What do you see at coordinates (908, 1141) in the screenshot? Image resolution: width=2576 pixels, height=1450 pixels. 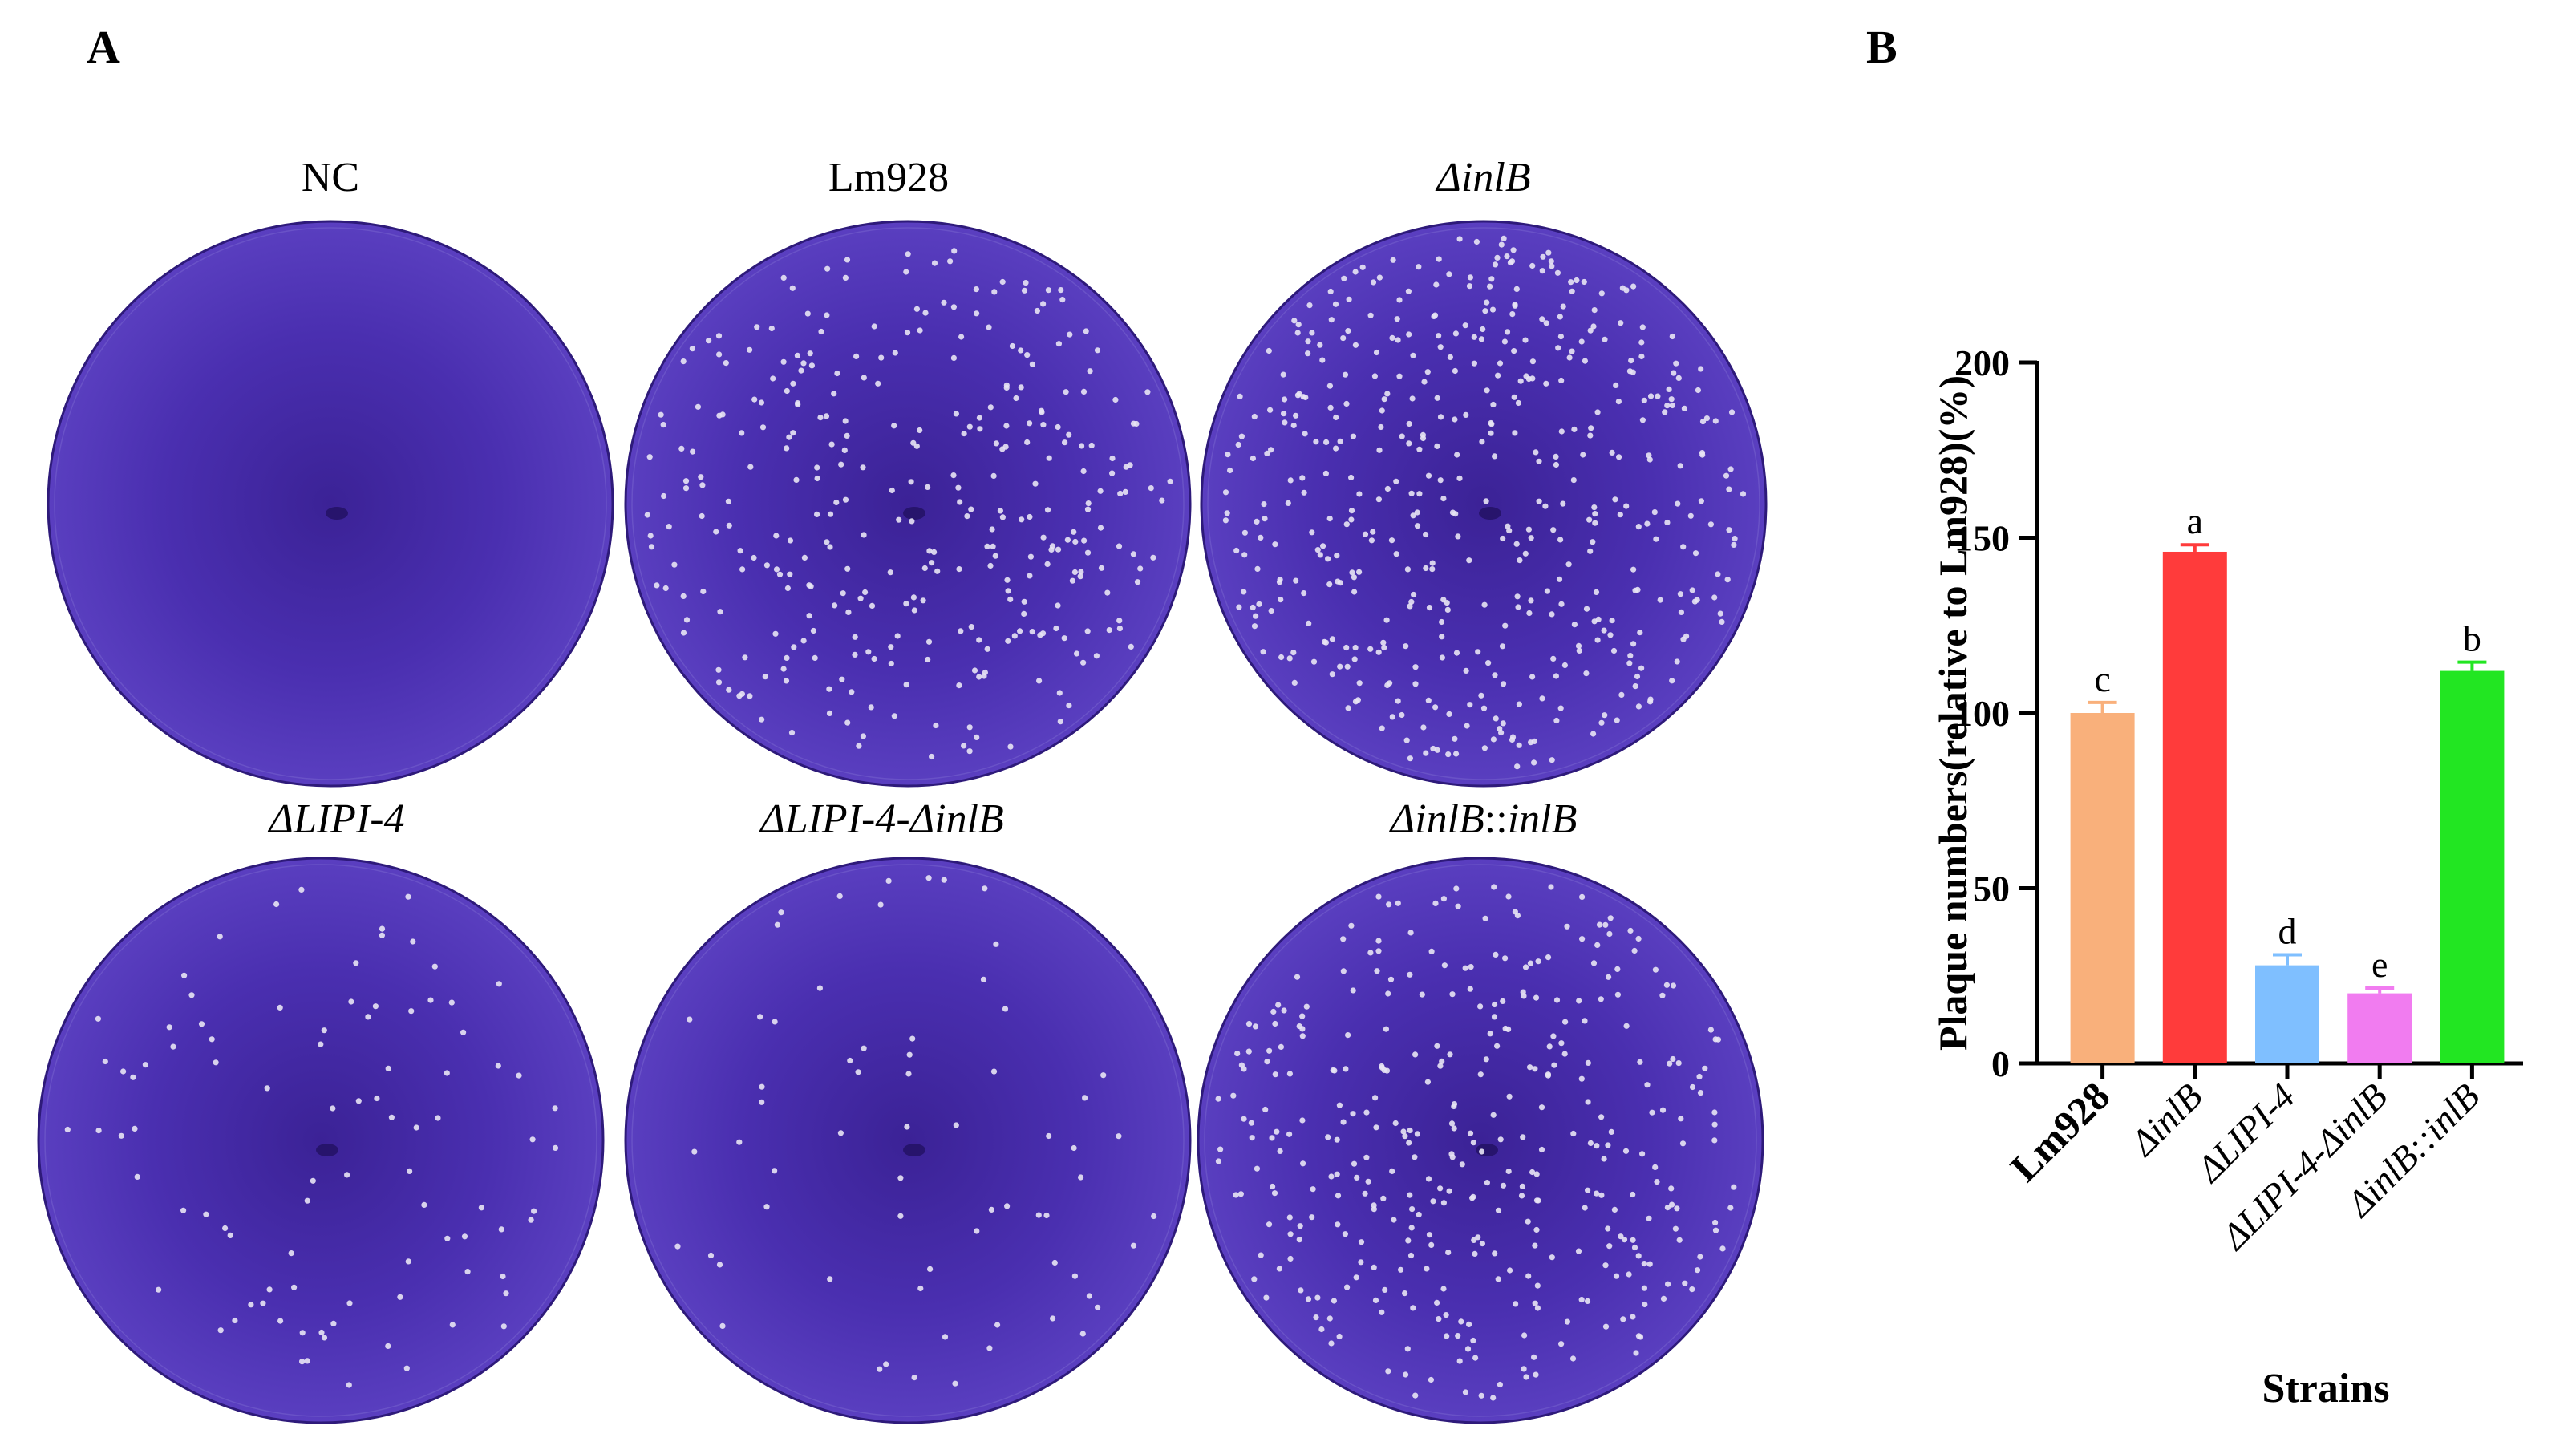 I see `plate-rim` at bounding box center [908, 1141].